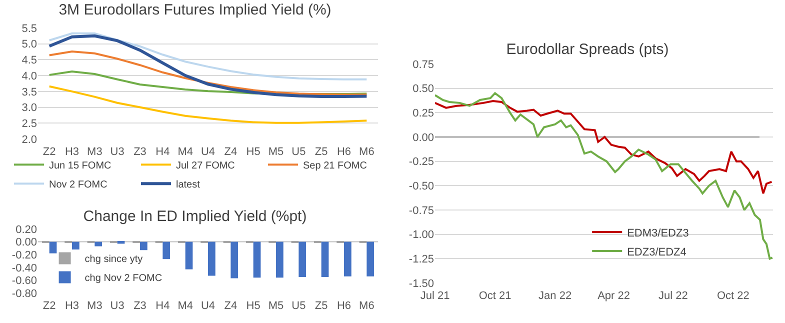  Describe the element at coordinates (421, 284) in the screenshot. I see `y-tick-label: -1.50` at that location.